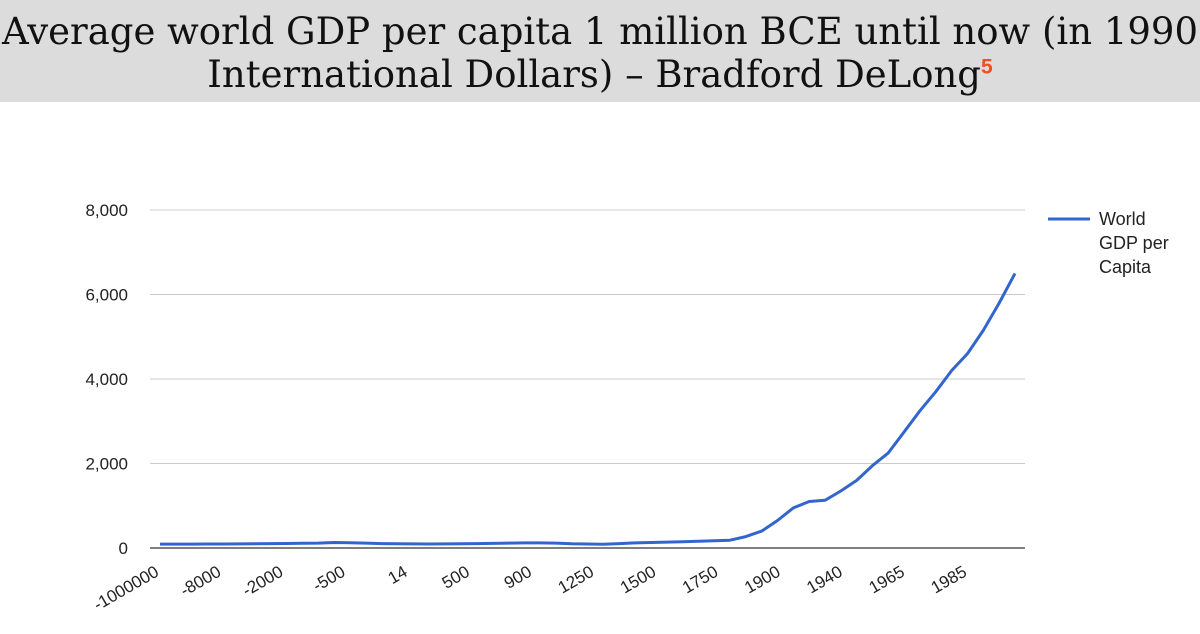  What do you see at coordinates (200, 581) in the screenshot?
I see `x-tick-label: -8000` at bounding box center [200, 581].